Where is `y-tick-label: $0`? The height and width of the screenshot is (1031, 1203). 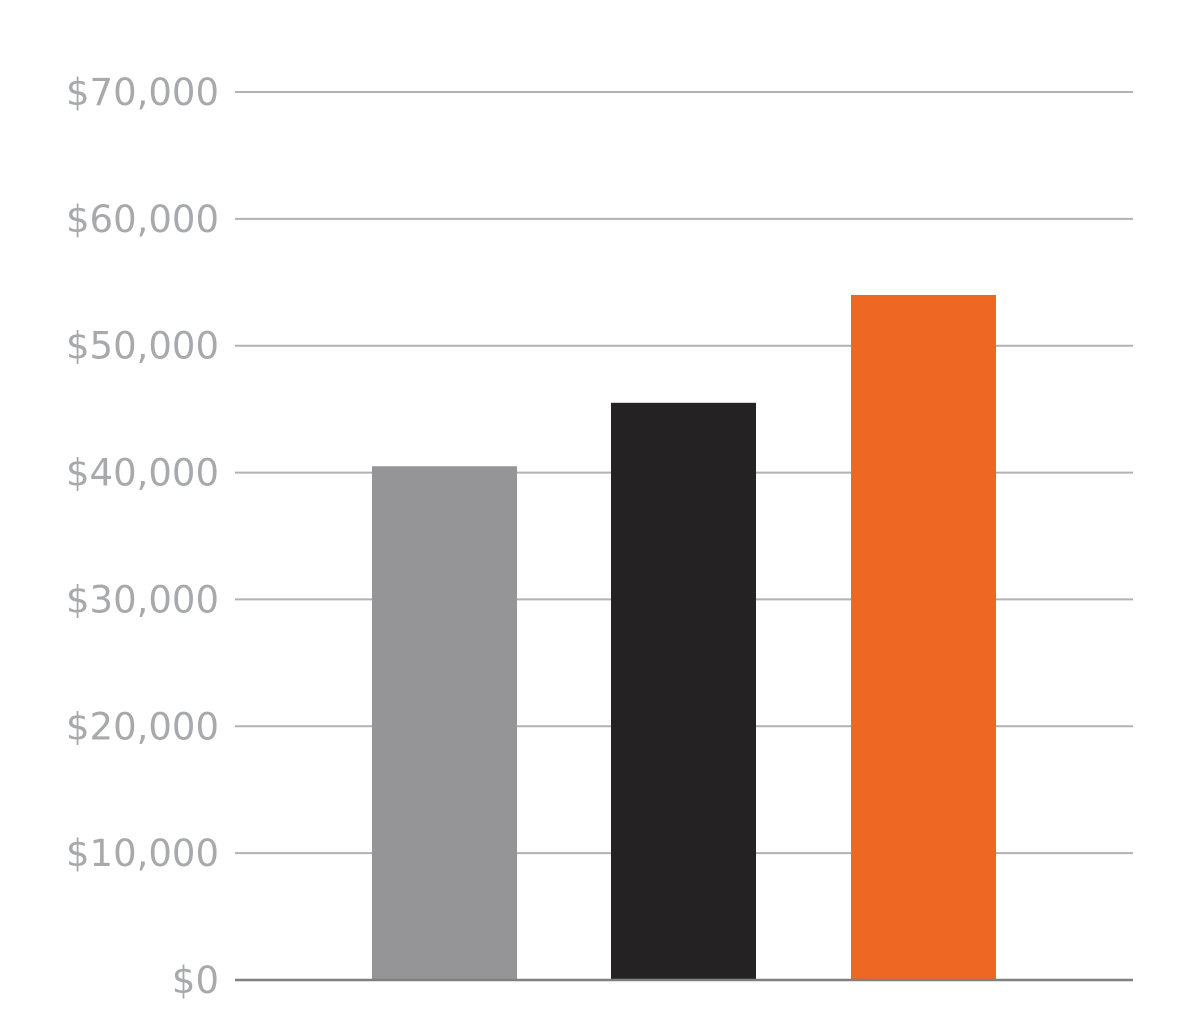 y-tick-label: $0 is located at coordinates (195, 980).